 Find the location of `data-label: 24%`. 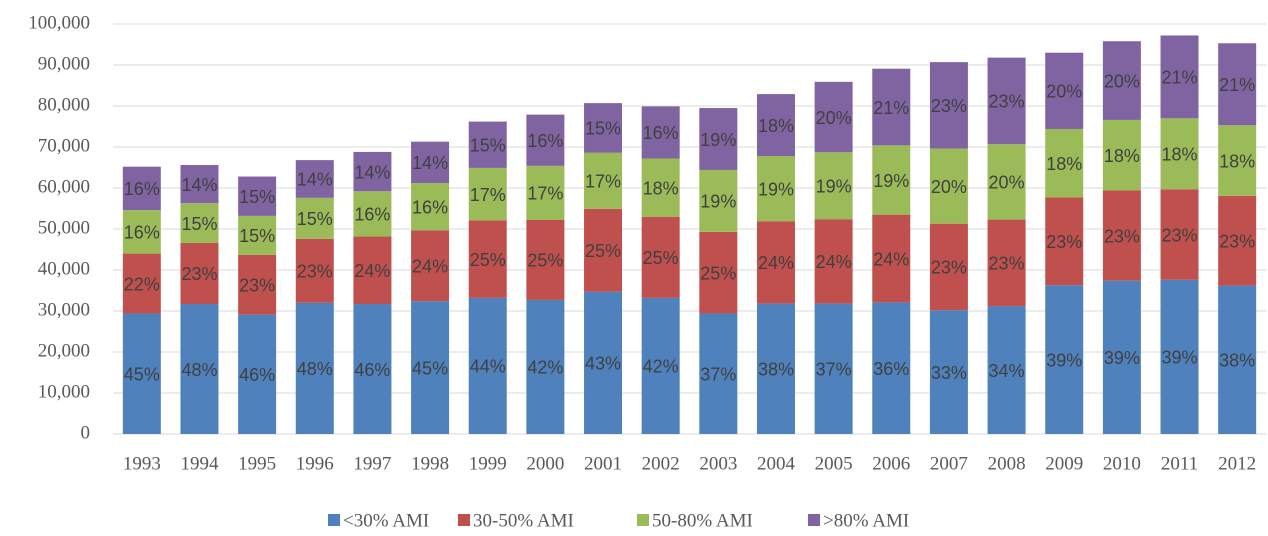

data-label: 24% is located at coordinates (891, 259).